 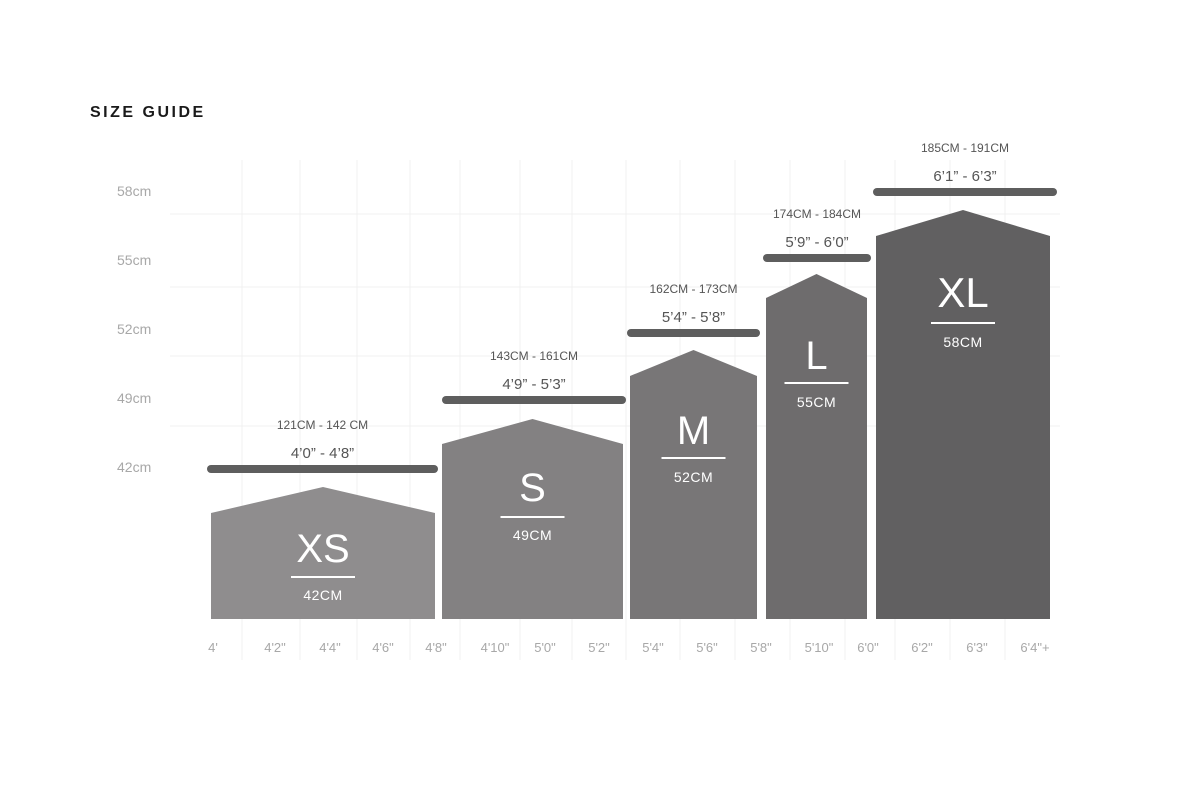 What do you see at coordinates (134, 329) in the screenshot?
I see `y-tick-label: 52cm` at bounding box center [134, 329].